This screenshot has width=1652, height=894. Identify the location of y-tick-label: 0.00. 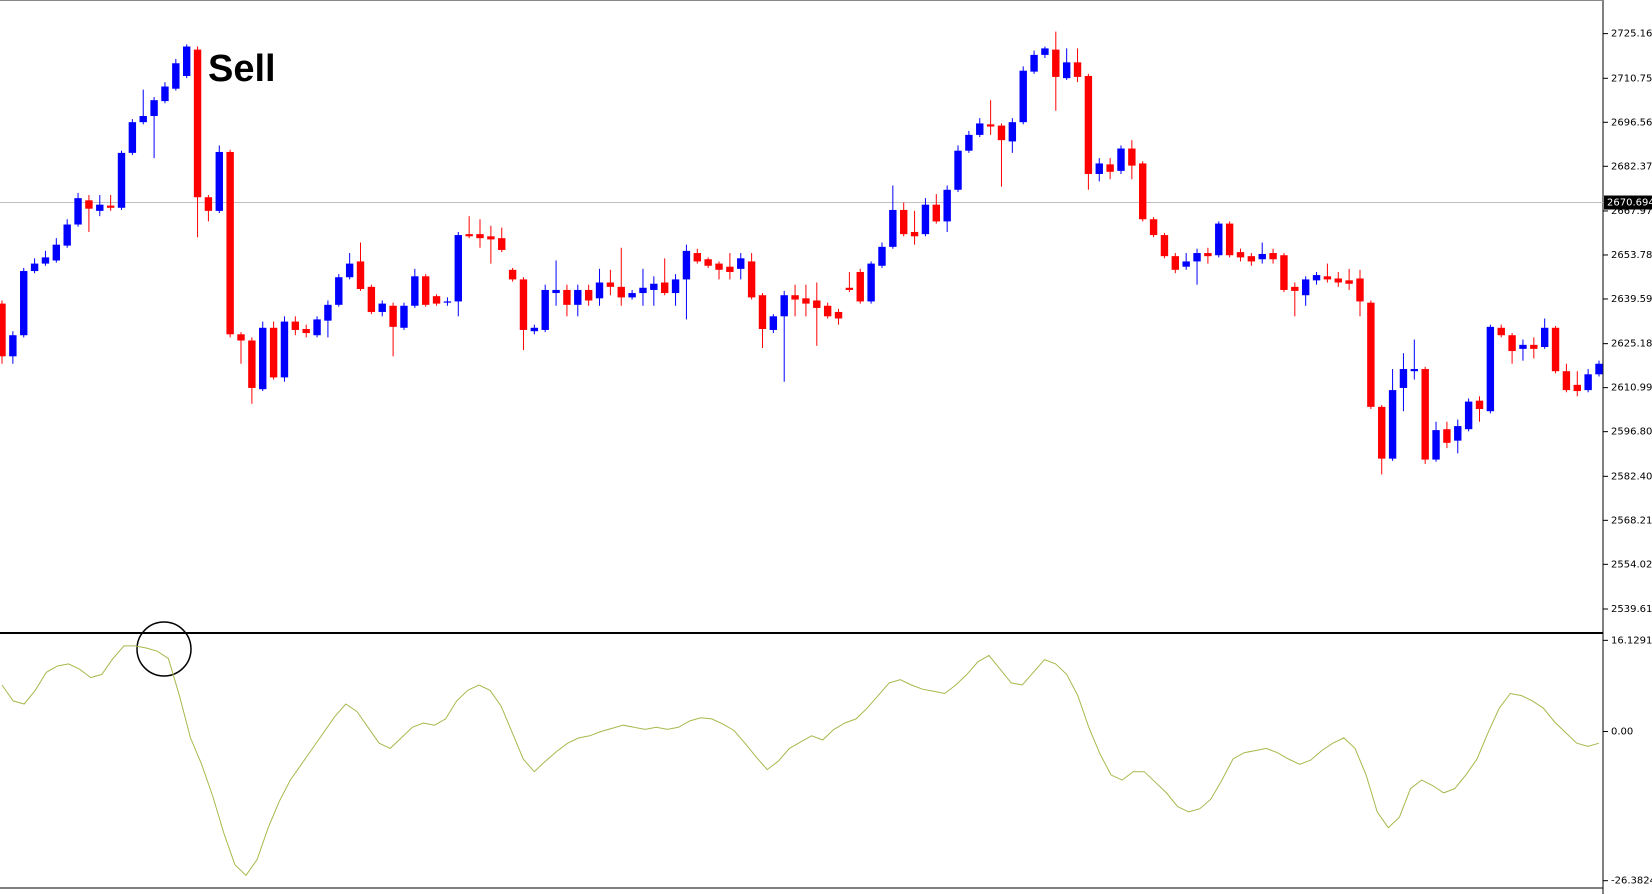
(1622, 732).